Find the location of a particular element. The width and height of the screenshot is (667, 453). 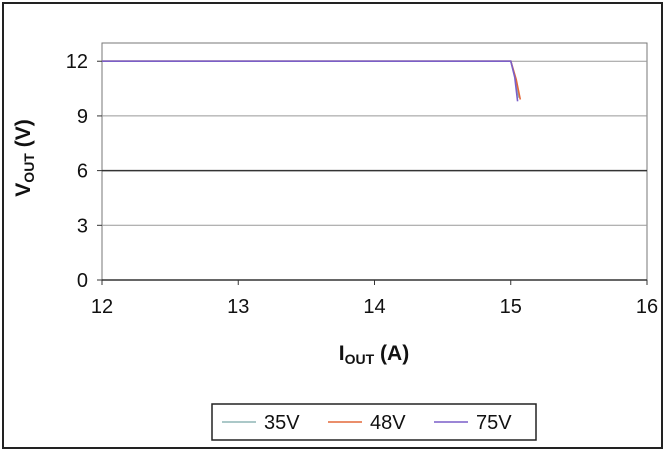

x-tick-label-13: 13 is located at coordinates (238, 307).